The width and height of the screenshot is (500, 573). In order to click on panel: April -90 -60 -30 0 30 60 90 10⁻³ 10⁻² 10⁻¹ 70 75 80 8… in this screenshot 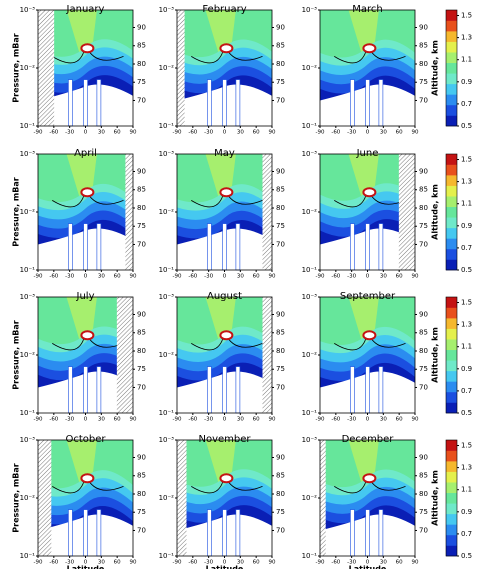, I will do `click(79, 214)`.